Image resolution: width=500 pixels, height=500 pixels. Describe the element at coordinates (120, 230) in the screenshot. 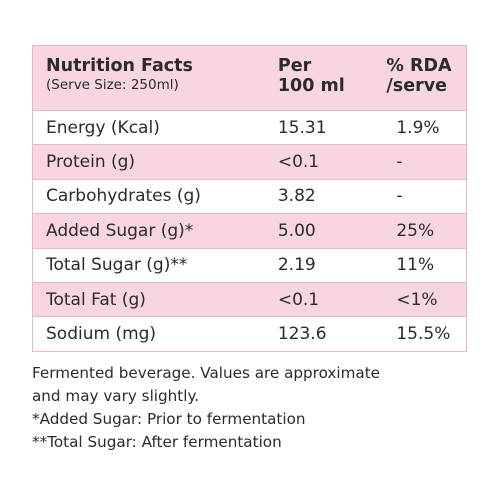

I see `nutrient-label: Added Sugar (g)*` at that location.